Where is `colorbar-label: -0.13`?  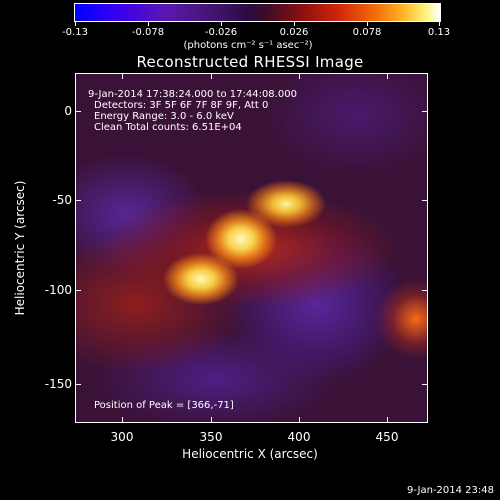
colorbar-label: -0.13 is located at coordinates (75, 32).